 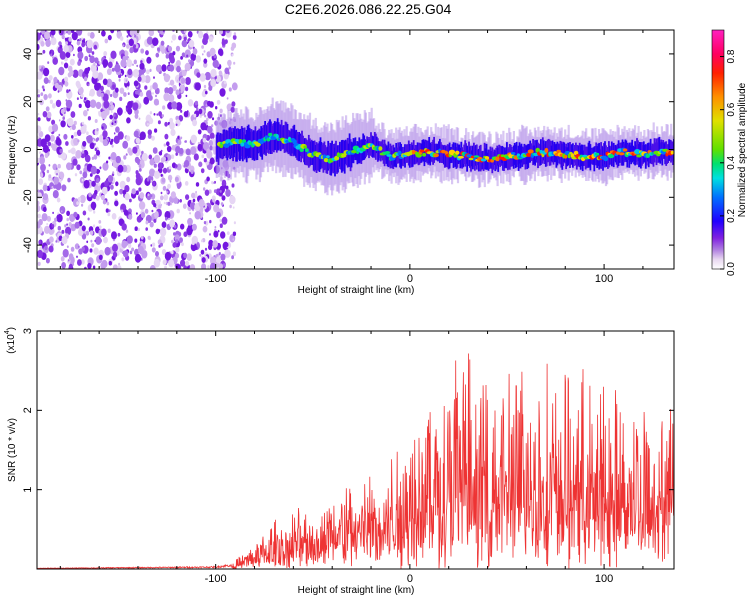 I want to click on snr-multiplier: (x104), so click(x=10, y=340).